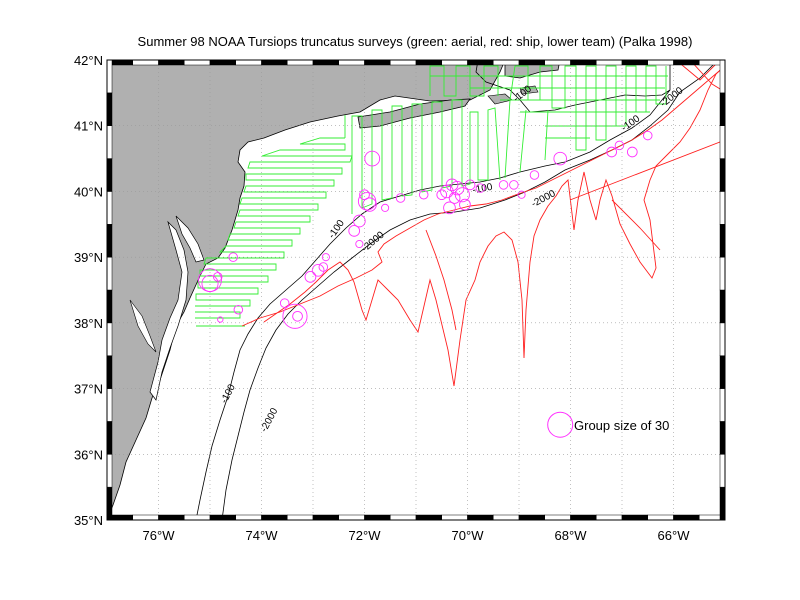 The image size is (800, 600). I want to click on lat-tick-label: 42°N, so click(88, 60).